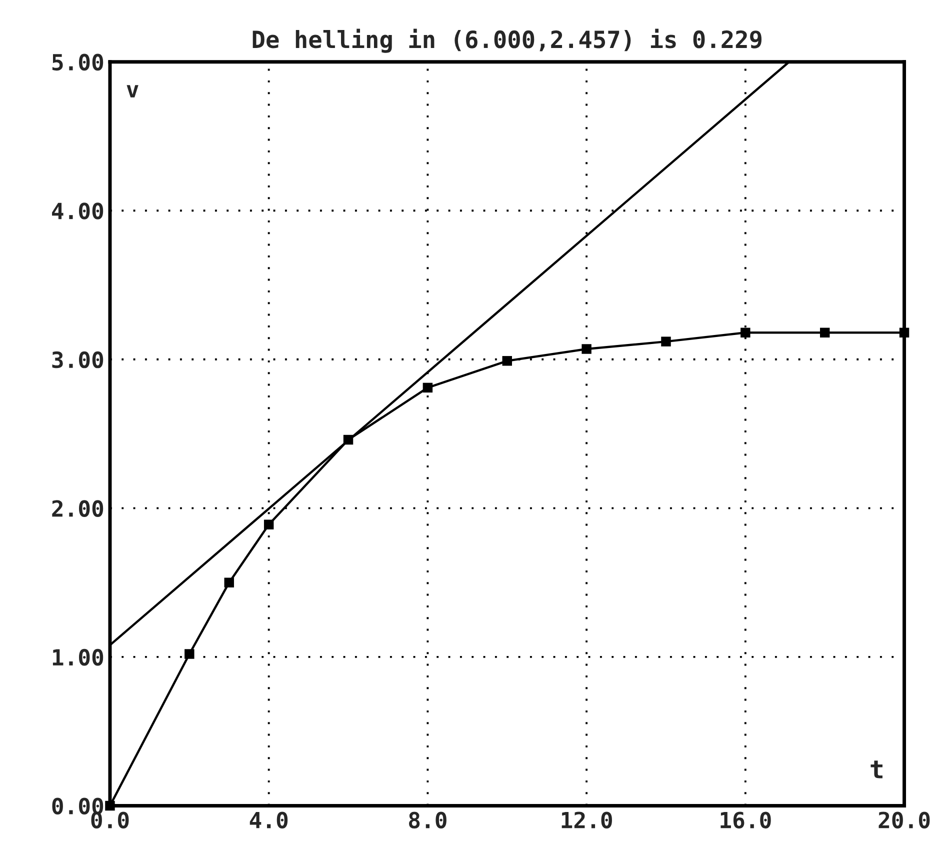  Describe the element at coordinates (78, 211) in the screenshot. I see `y-tick-label: 4.00` at that location.